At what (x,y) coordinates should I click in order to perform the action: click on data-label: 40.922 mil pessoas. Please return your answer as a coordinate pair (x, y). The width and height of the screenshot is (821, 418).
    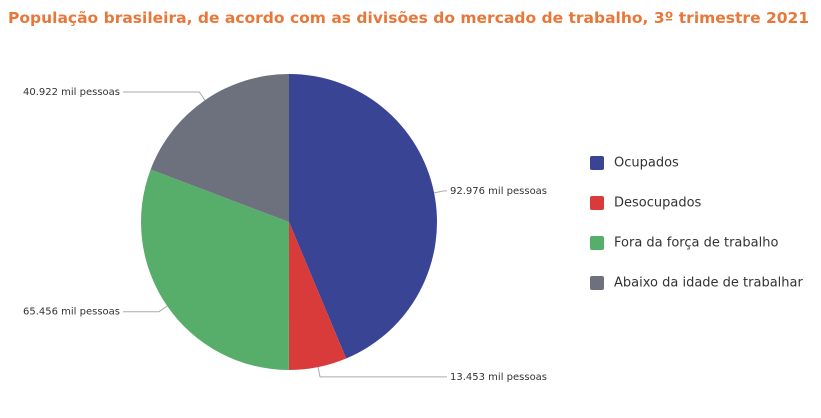
    Looking at the image, I should click on (71, 92).